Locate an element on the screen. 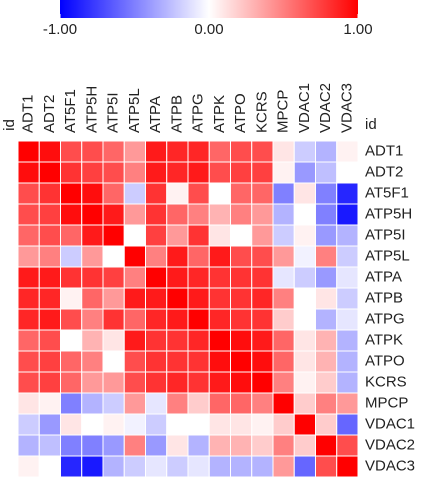 The height and width of the screenshot is (477, 435). y-tick-label: MPCP is located at coordinates (386, 402).